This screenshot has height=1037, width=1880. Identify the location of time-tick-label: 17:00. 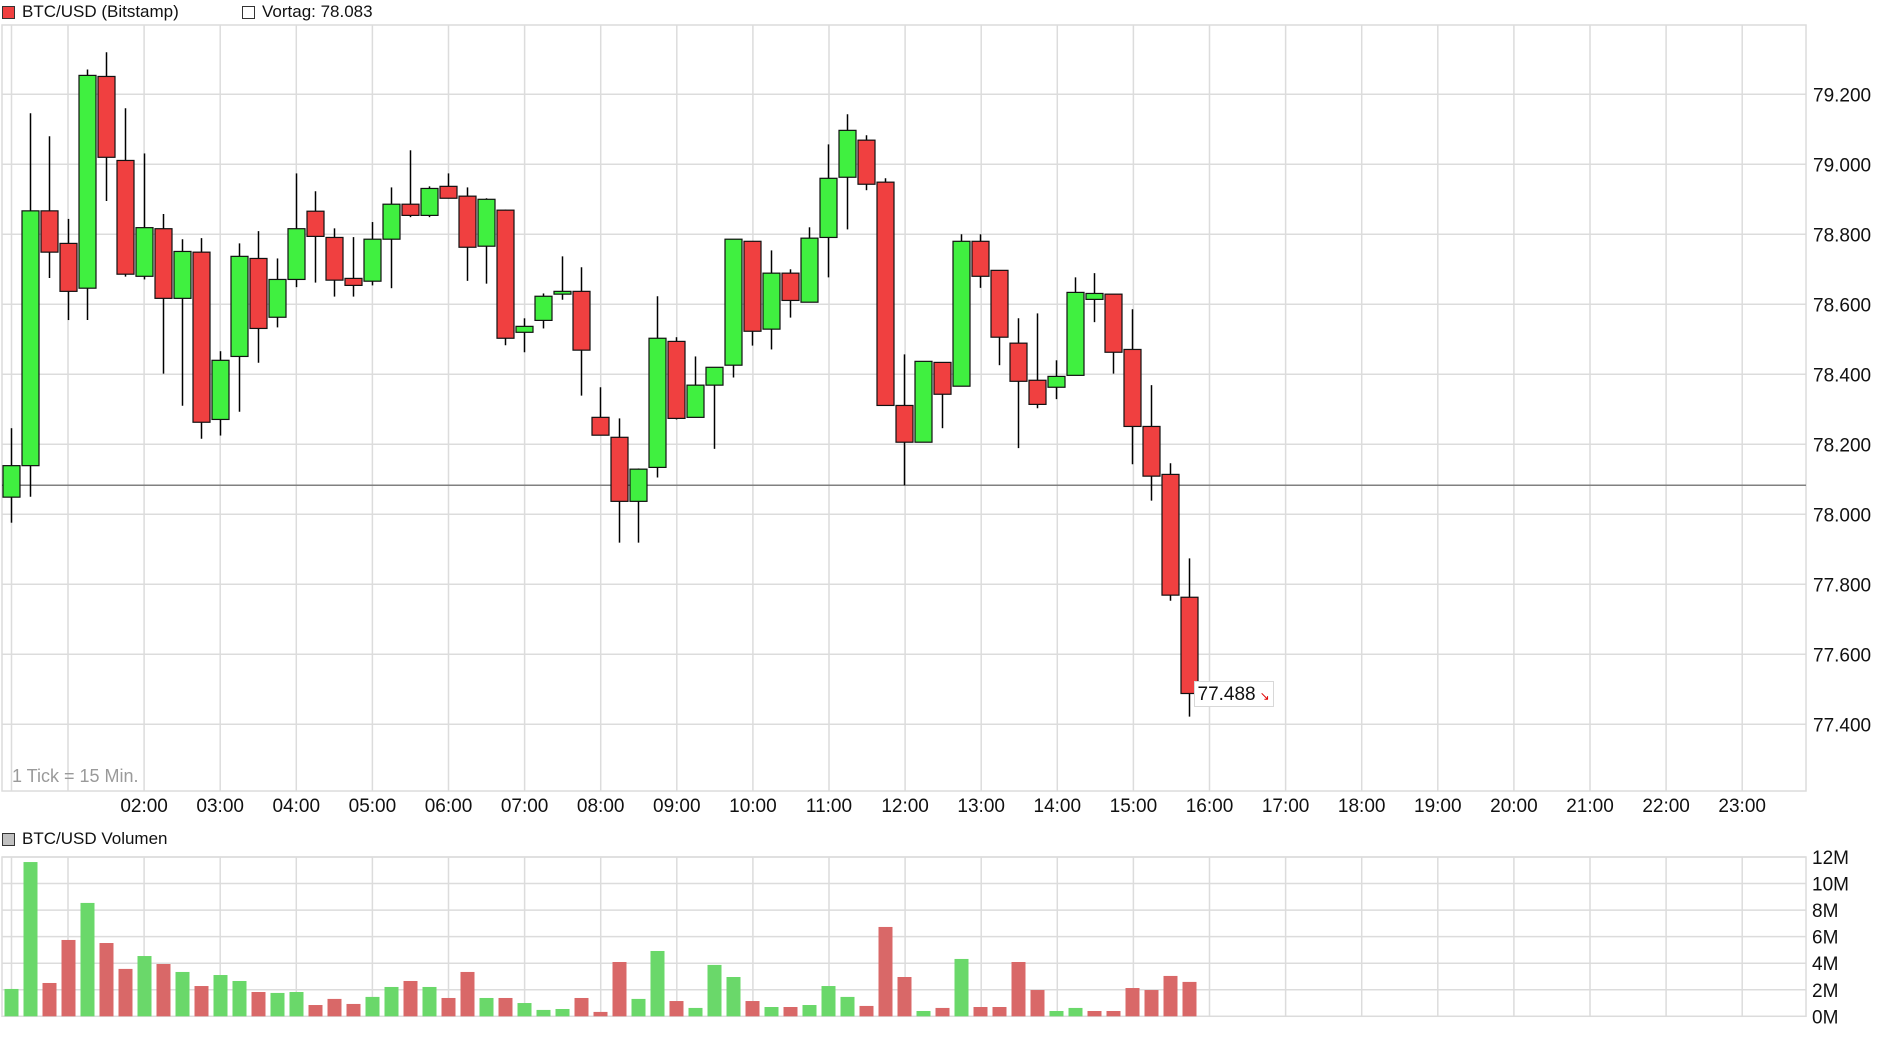
(1286, 806).